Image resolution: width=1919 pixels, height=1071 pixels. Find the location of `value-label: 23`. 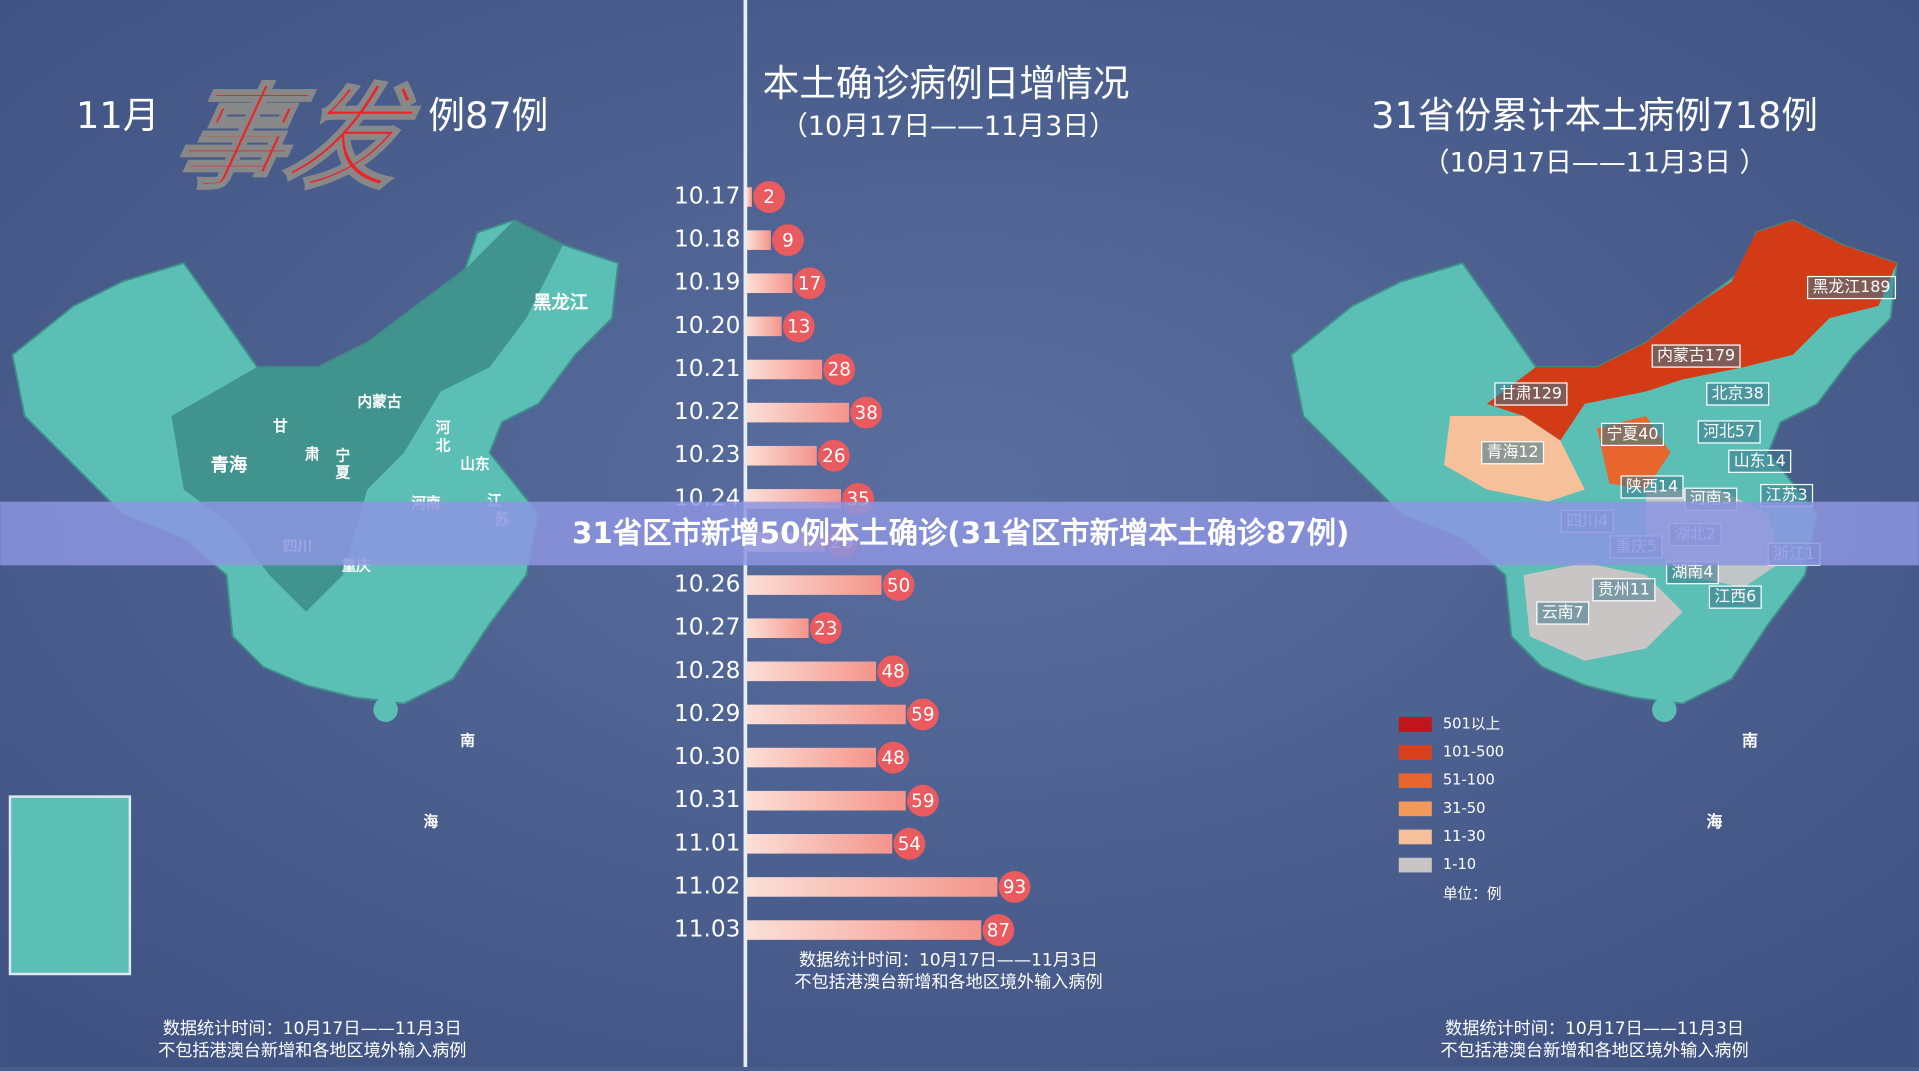

value-label: 23 is located at coordinates (825, 628).